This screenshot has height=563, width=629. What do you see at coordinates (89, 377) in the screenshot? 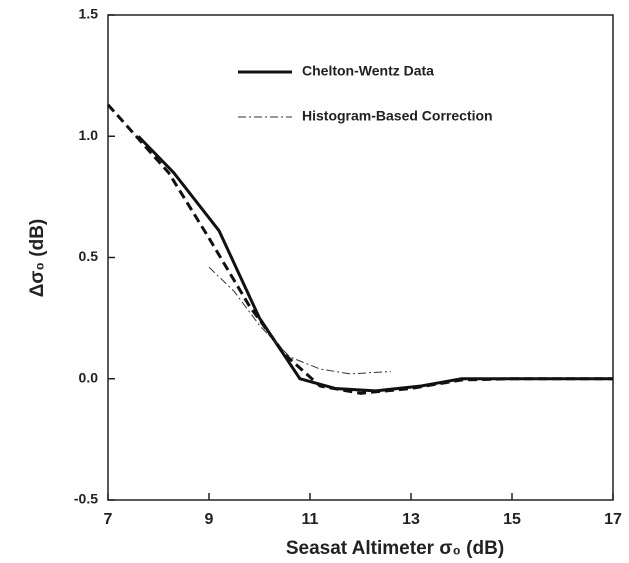
I see `y-tick-label: 0.0` at bounding box center [89, 377].